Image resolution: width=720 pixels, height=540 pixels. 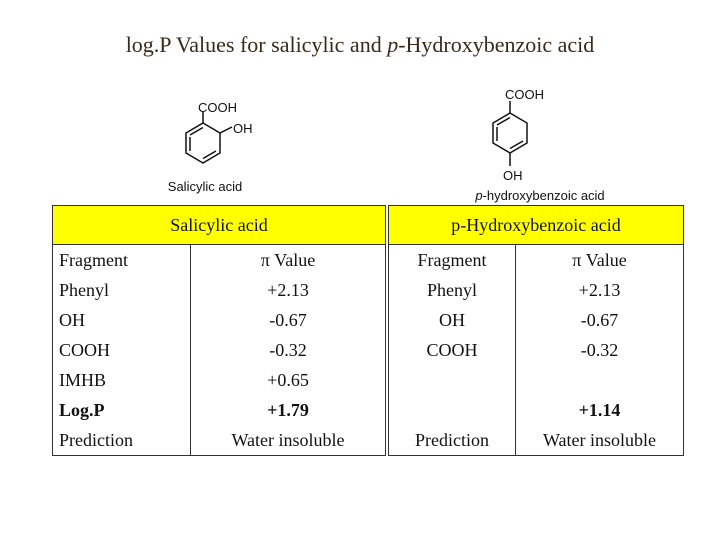 I want to click on table-row: +1.14, so click(x=536, y=410).